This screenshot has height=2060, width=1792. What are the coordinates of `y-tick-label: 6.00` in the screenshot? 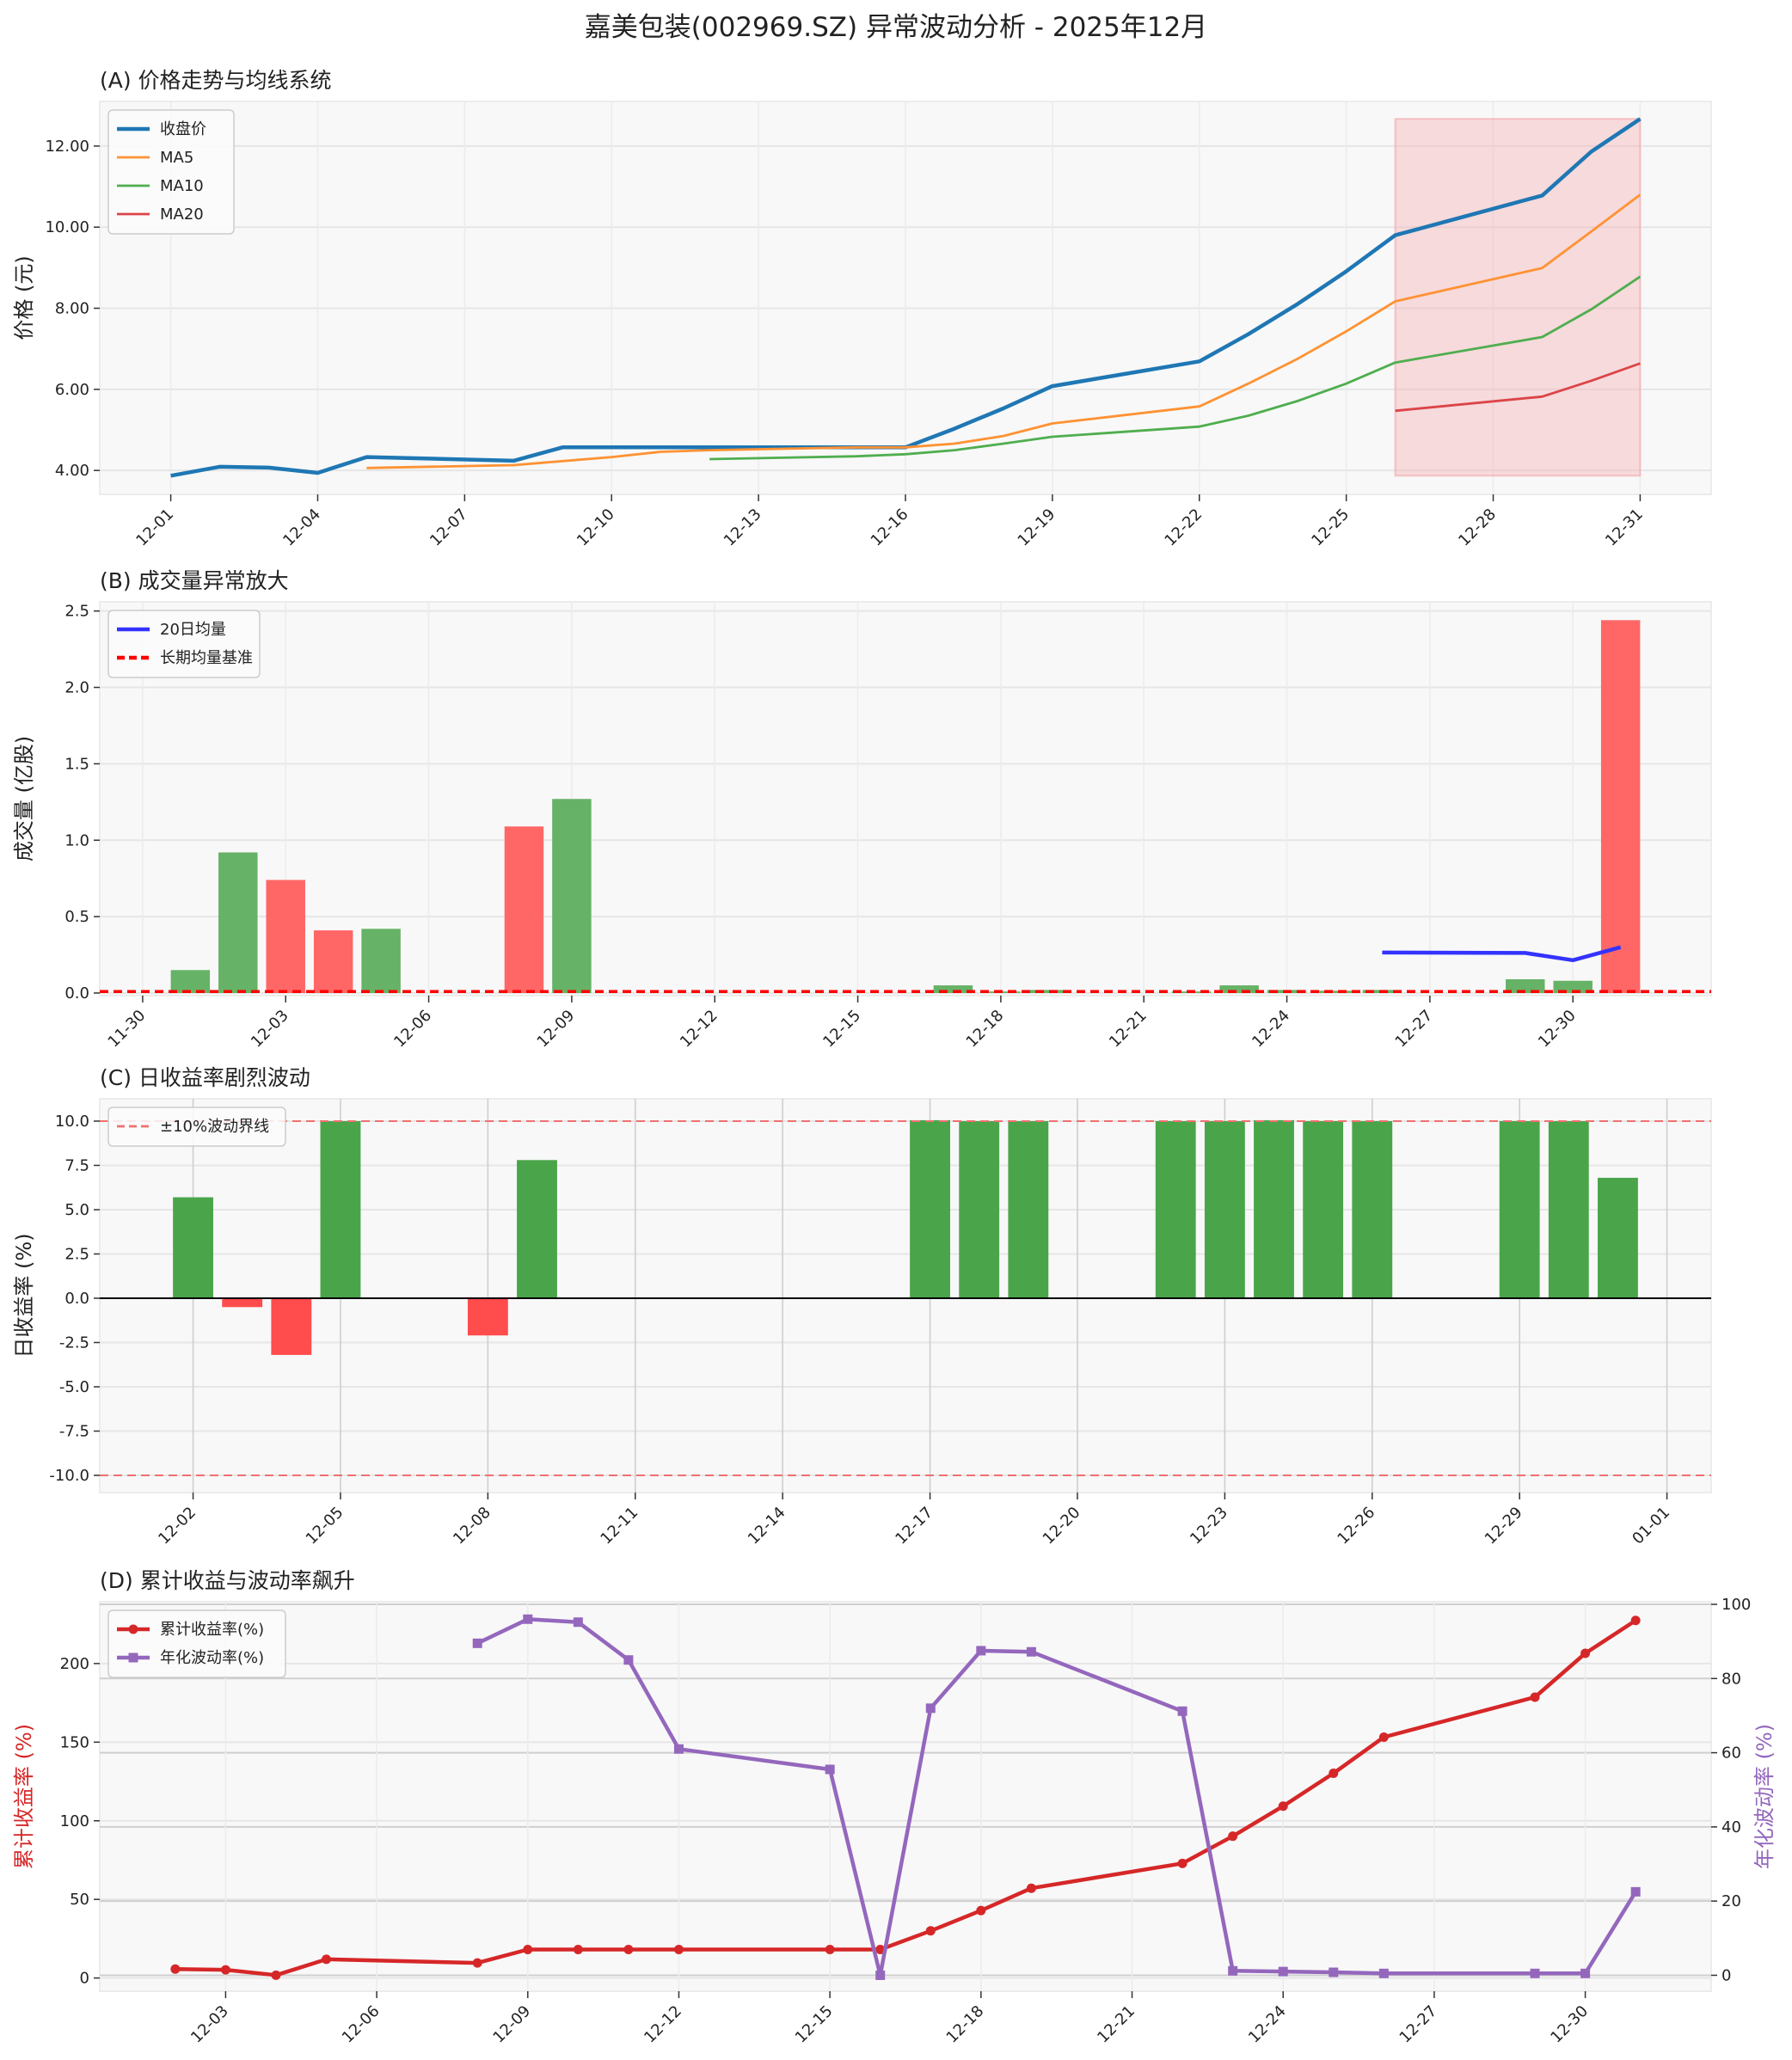 It's located at (72, 390).